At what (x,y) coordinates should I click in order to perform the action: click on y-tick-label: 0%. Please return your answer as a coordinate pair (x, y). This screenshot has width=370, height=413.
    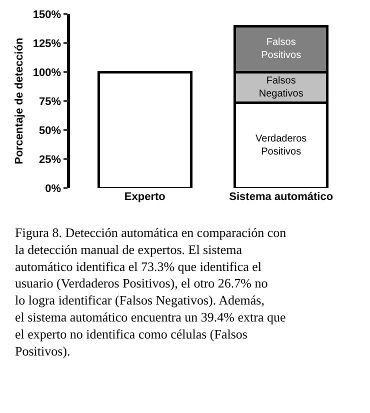
    Looking at the image, I should click on (53, 188).